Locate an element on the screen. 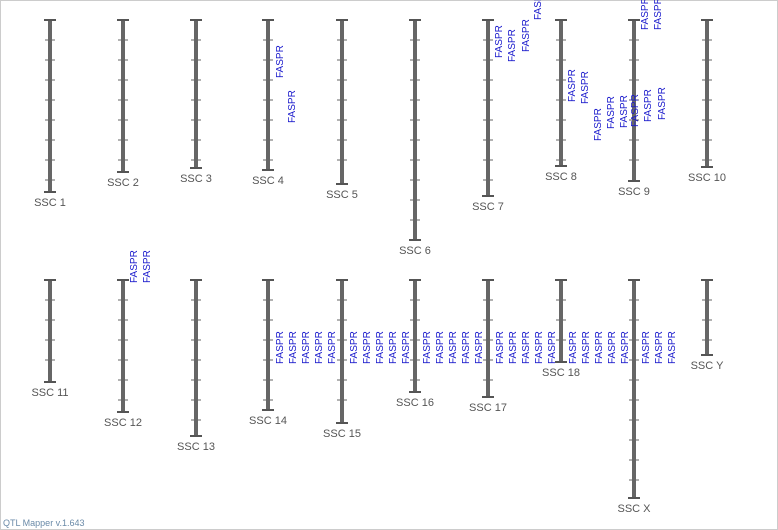 This screenshot has width=778, height=530. chromosome-label: SSC 1 is located at coordinates (50, 203).